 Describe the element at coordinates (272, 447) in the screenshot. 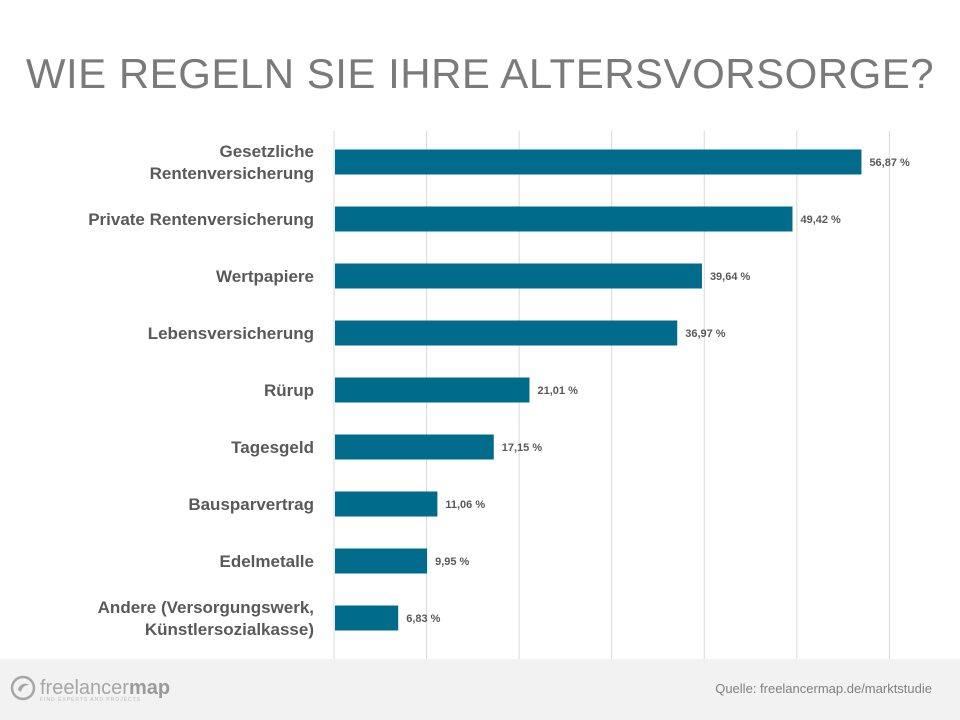

I see `category-label: Tagesgeld` at that location.